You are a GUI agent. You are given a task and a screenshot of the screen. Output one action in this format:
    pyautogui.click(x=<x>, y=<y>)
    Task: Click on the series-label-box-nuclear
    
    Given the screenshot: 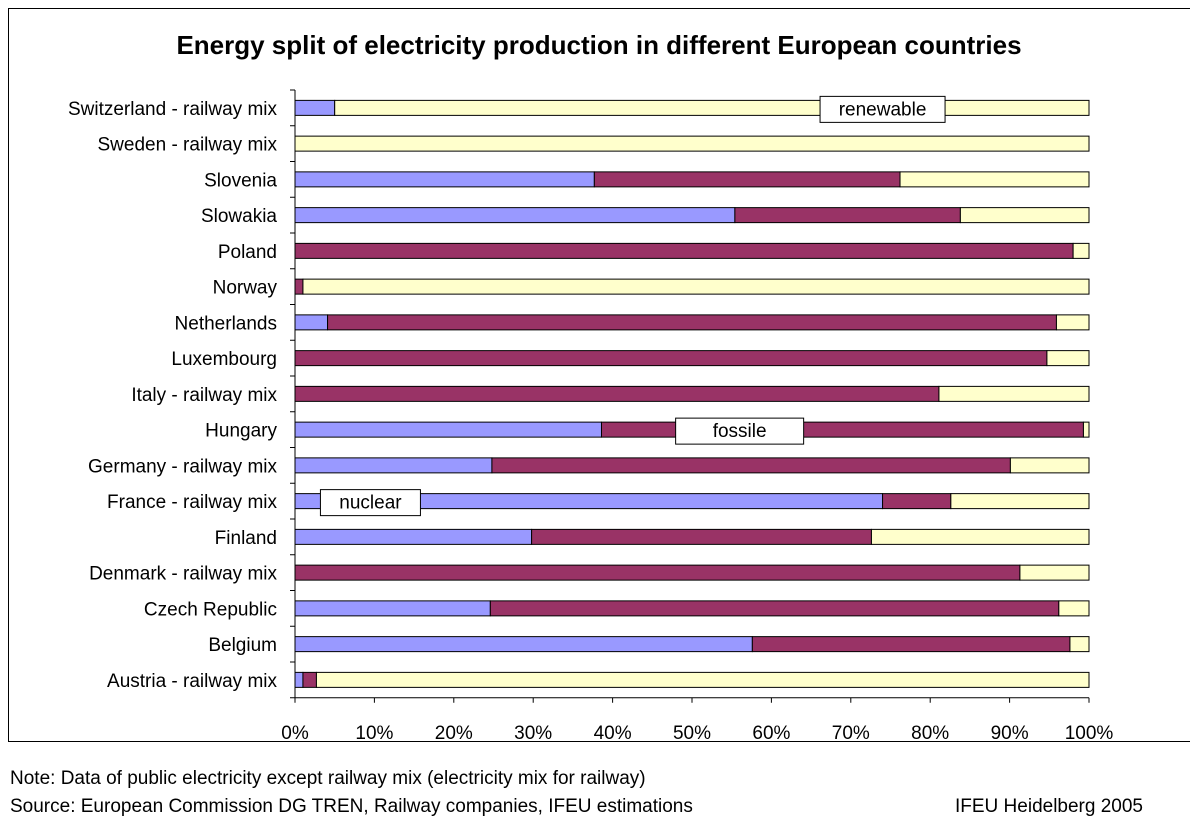 What is the action you would take?
    pyautogui.click(x=370, y=503)
    